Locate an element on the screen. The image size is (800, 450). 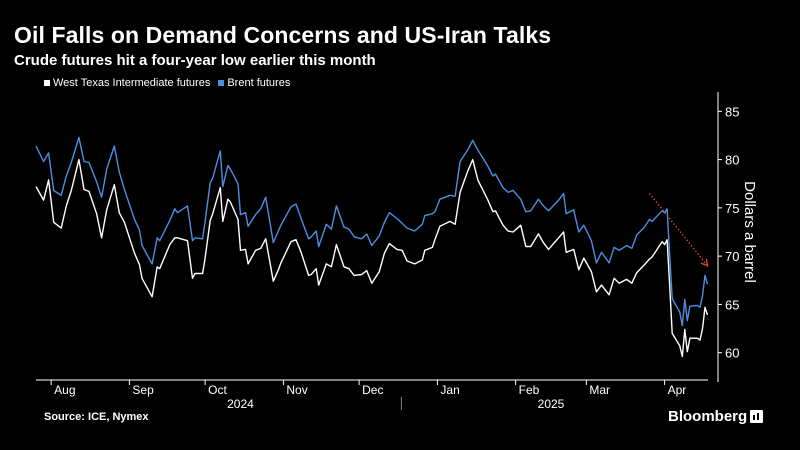
chart-bars-icon is located at coordinates (757, 416).